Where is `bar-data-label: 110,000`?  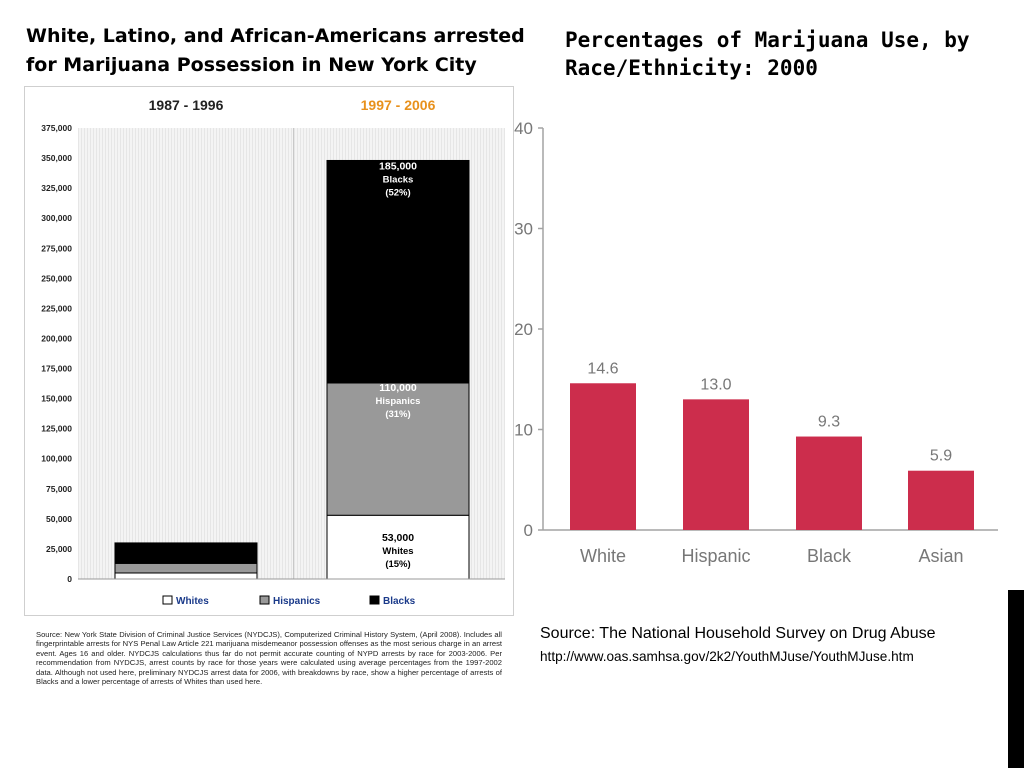 bar-data-label: 110,000 is located at coordinates (398, 388).